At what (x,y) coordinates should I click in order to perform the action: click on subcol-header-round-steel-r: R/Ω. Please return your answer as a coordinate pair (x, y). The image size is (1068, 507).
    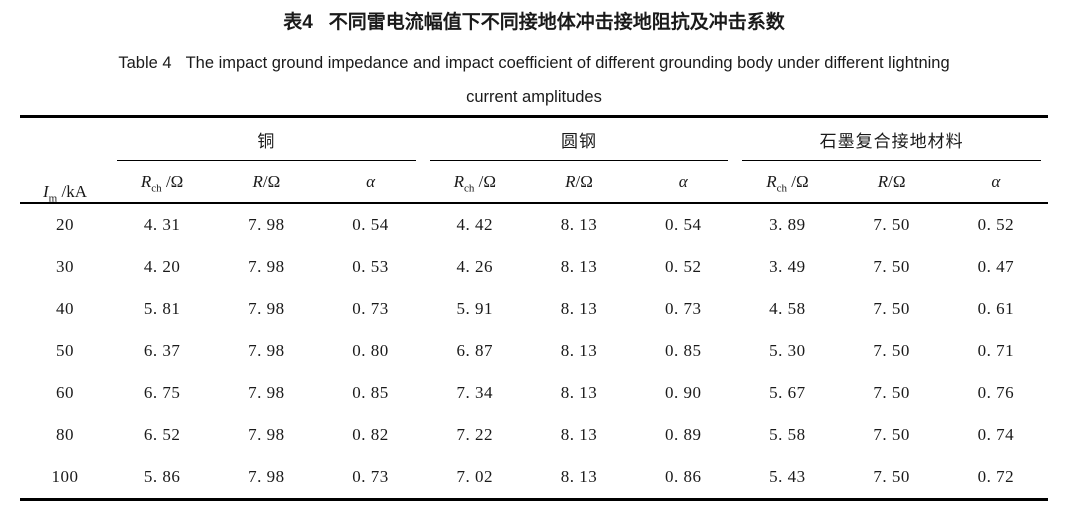
    Looking at the image, I should click on (579, 182).